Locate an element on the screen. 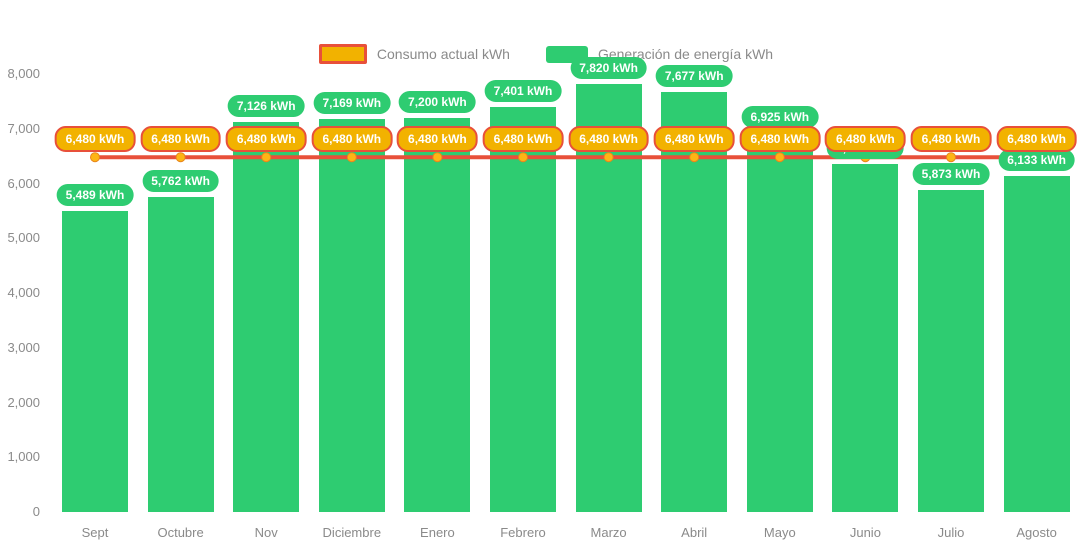 Image resolution: width=1092 pixels, height=545 pixels. consumption-value-label-sept: 6,480 kWh is located at coordinates (95, 139).